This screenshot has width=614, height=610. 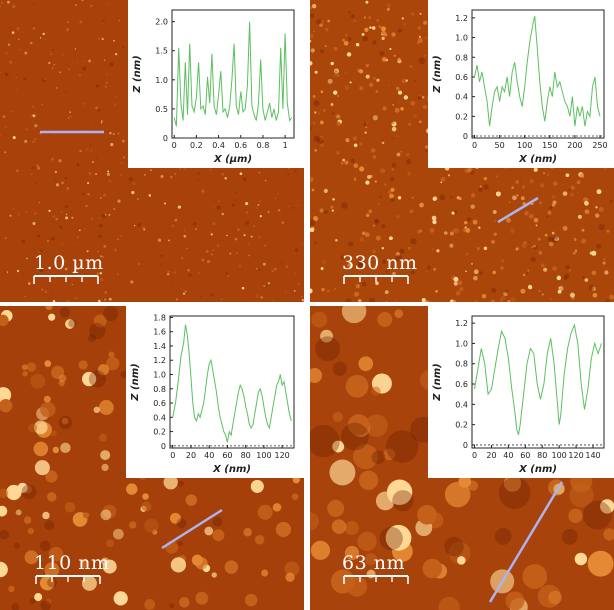 I want to click on y-tick-label: 1.8, so click(x=159, y=317).